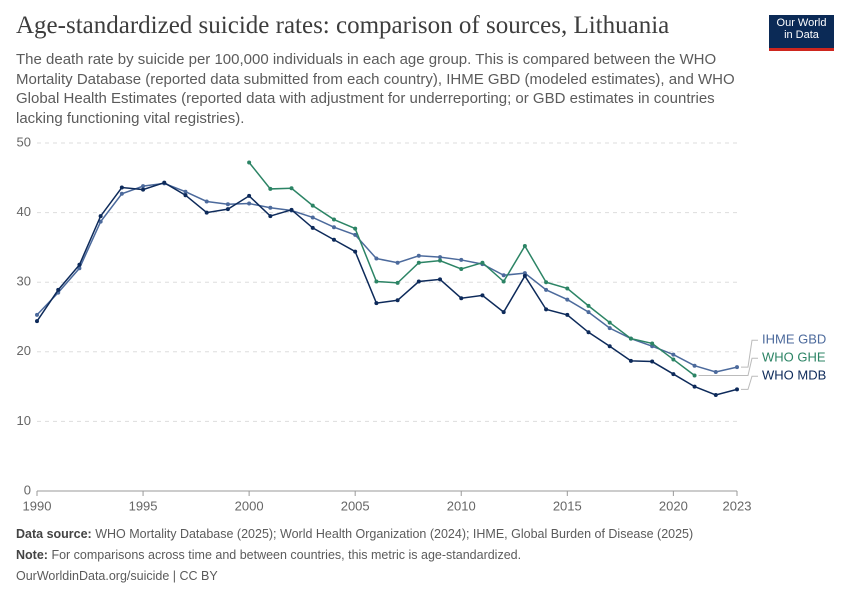  I want to click on x-tick-label: 2015, so click(567, 505).